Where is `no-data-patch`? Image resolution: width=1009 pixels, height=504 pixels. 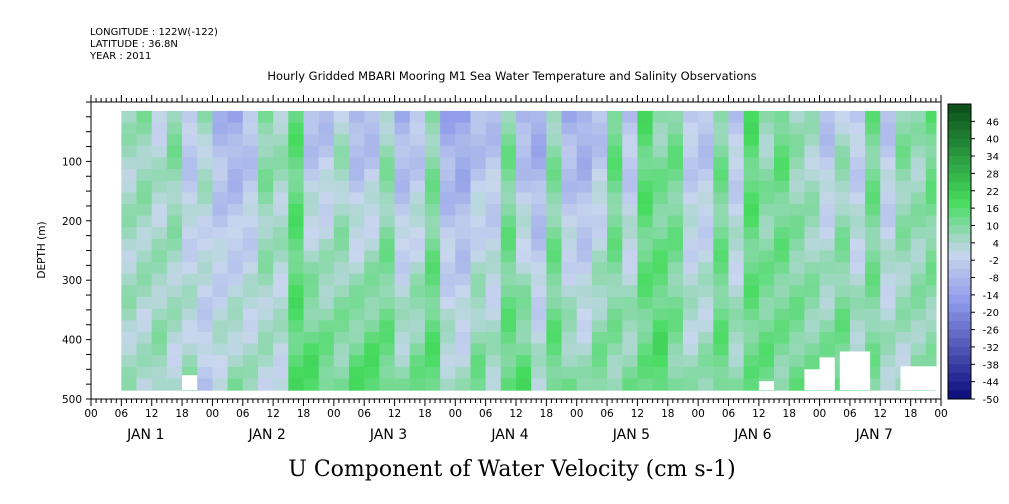
no-data-patch is located at coordinates (190, 383).